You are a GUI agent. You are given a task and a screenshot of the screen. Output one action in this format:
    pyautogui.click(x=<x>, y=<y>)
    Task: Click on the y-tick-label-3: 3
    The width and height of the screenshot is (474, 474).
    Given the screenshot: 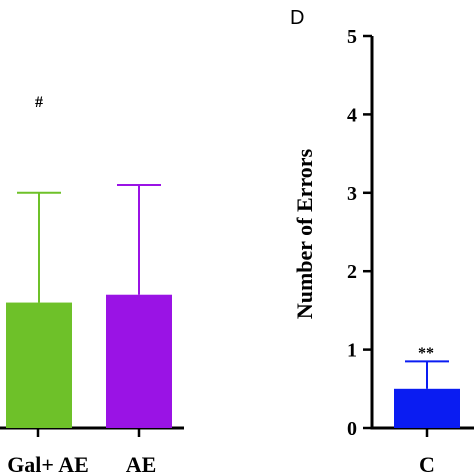 What is the action you would take?
    pyautogui.click(x=352, y=194)
    